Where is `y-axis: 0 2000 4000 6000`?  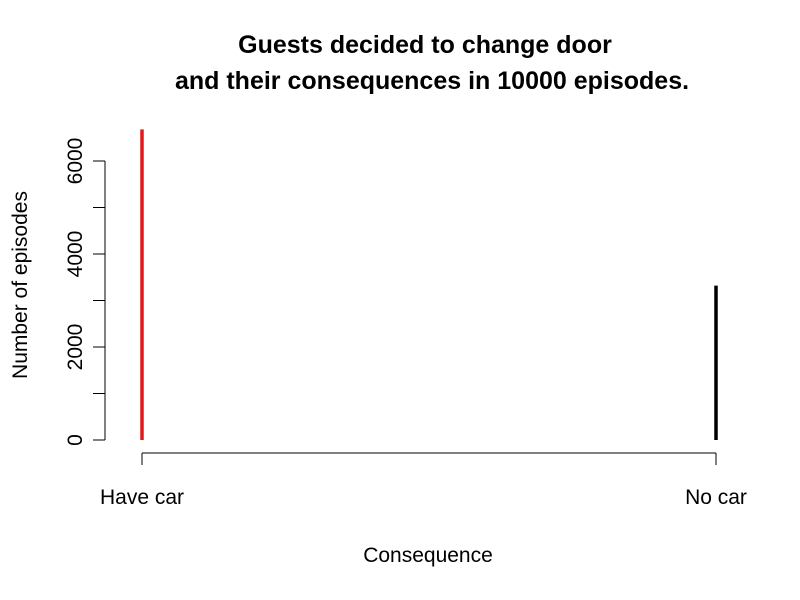 y-axis: 0 2000 4000 6000 is located at coordinates (85, 292).